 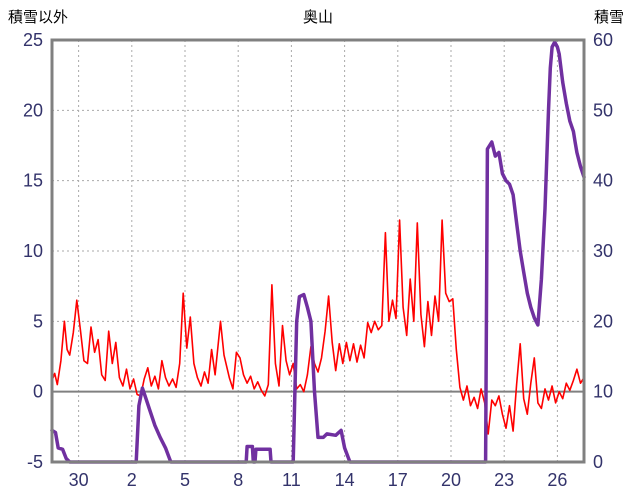 What do you see at coordinates (603, 110) in the screenshot?
I see `right-axis-tick-label: 50` at bounding box center [603, 110].